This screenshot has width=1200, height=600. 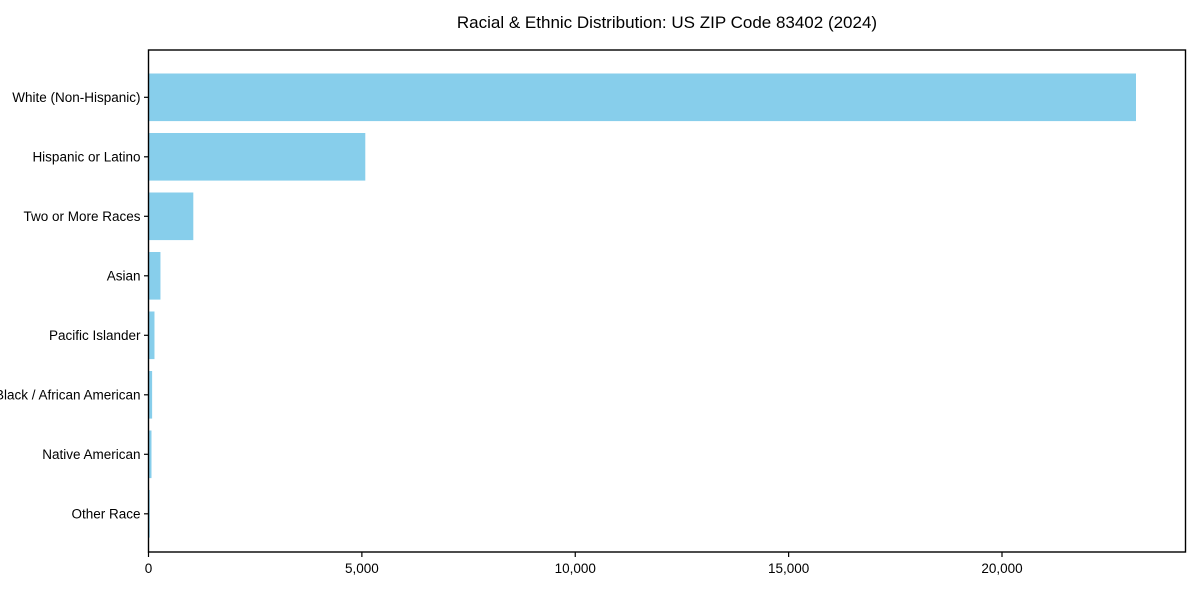 I want to click on x-tick-label-15000: 15,000, so click(x=788, y=568).